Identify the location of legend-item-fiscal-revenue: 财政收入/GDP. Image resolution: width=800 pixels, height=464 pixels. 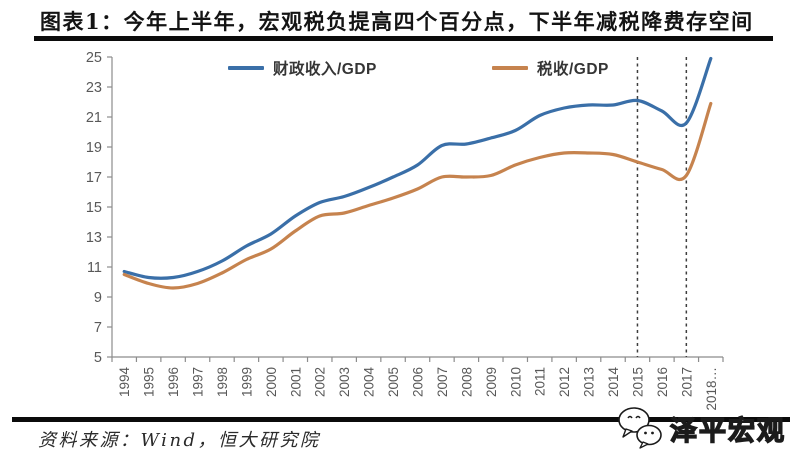
(302, 68).